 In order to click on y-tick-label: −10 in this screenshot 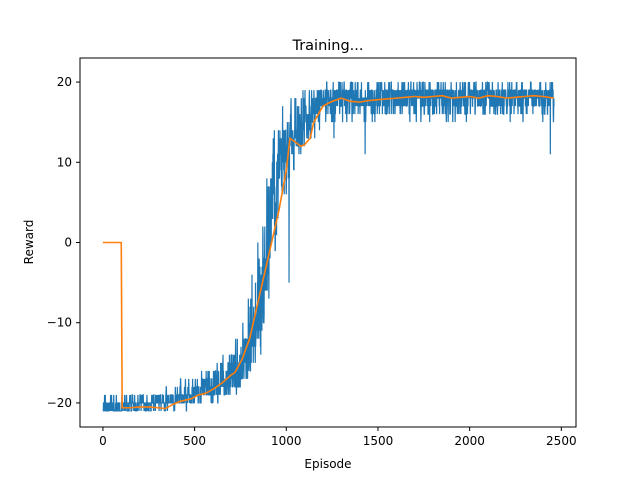, I will do `click(59, 323)`.